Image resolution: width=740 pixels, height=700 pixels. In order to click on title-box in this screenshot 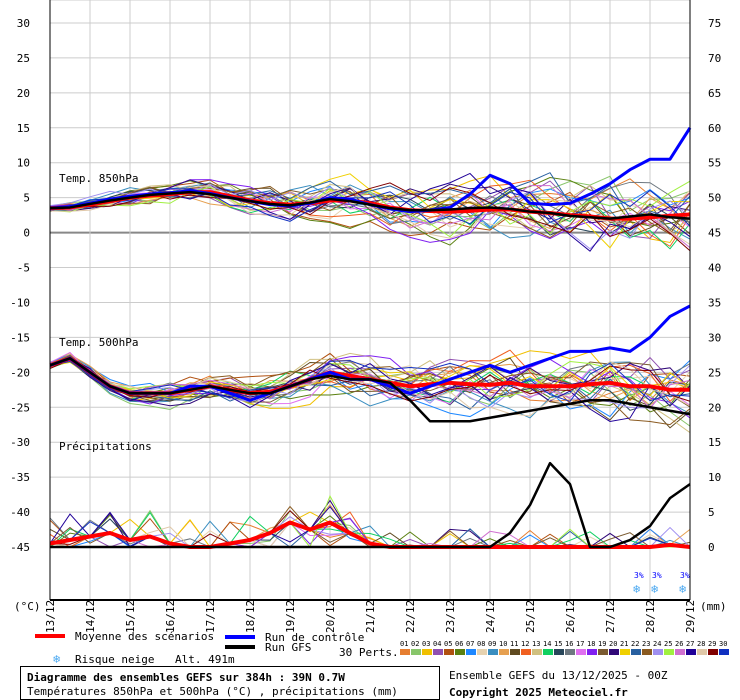, I will do `click(230, 683)`.